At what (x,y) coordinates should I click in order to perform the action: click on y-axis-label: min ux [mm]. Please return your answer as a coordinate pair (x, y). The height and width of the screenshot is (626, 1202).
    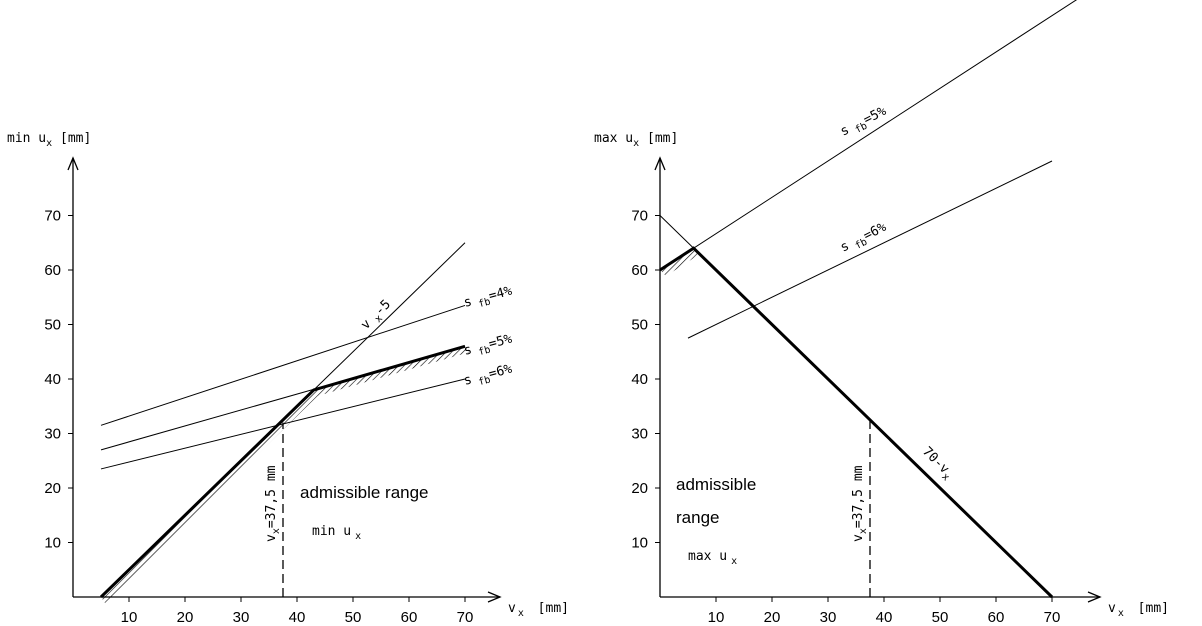
    Looking at the image, I should click on (49, 140).